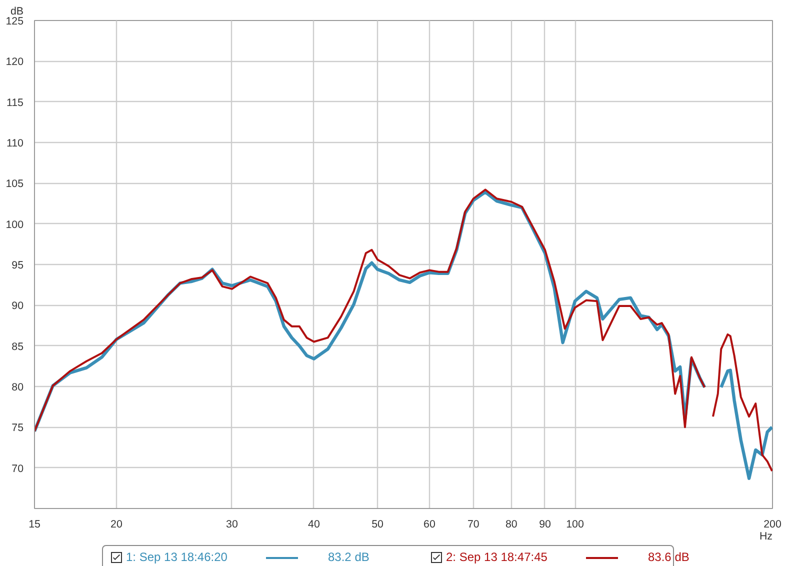 The width and height of the screenshot is (800, 566). Describe the element at coordinates (17, 12) in the screenshot. I see `y-axis-title: dB` at that location.